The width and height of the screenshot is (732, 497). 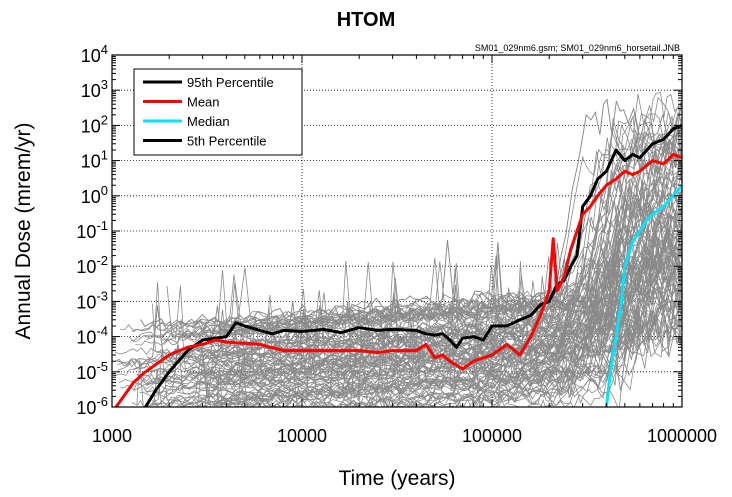 I want to click on chart-title: HTOM, so click(x=366, y=20).